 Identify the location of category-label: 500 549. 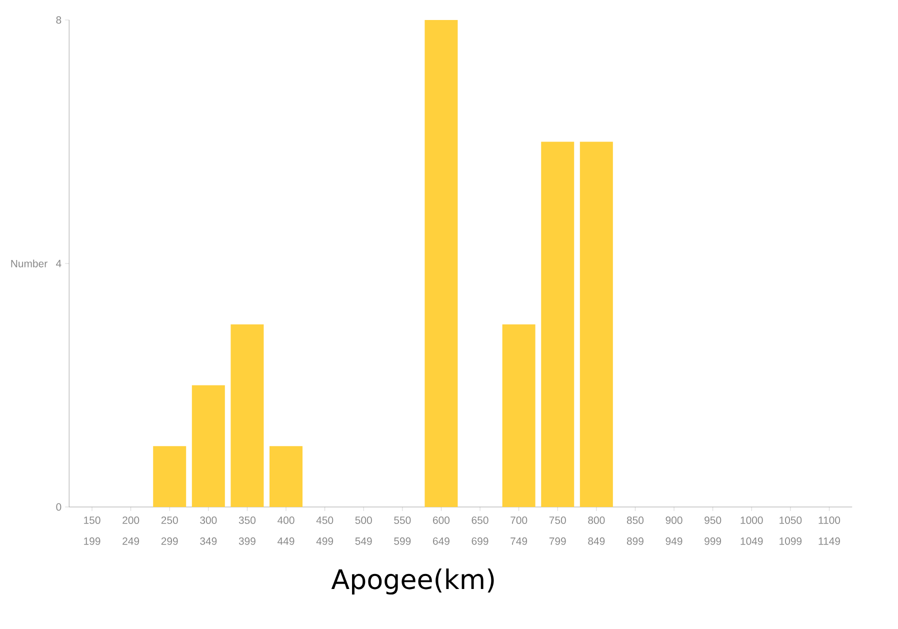
(363, 530).